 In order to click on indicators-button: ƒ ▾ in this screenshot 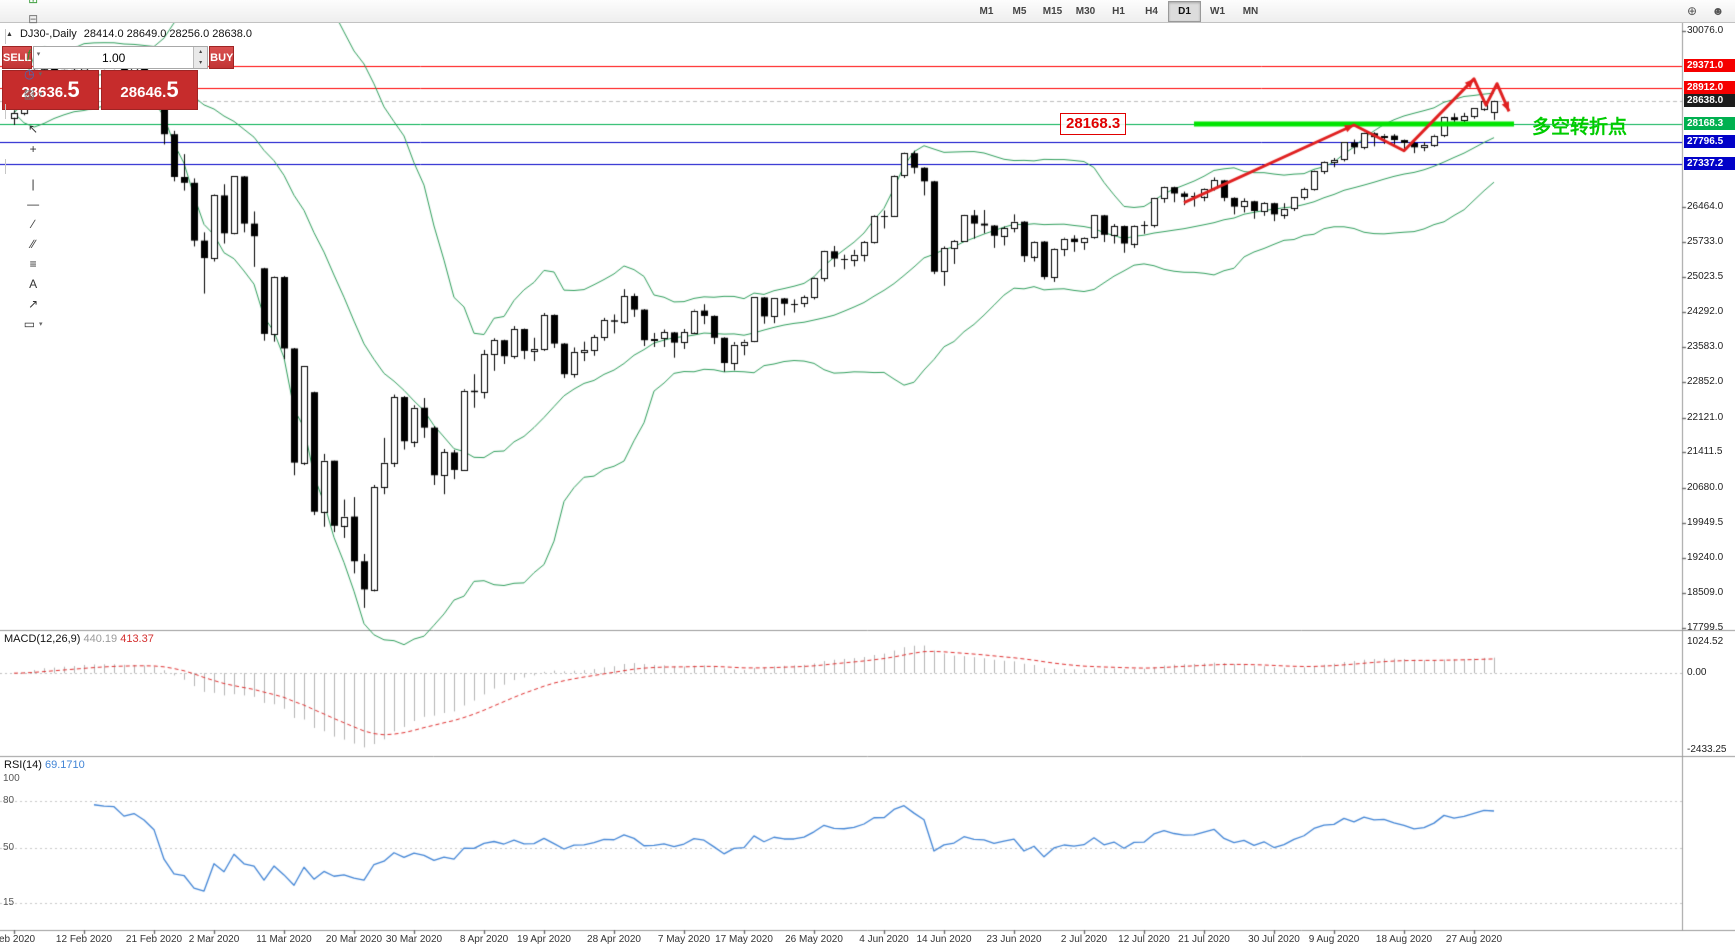, I will do `click(33, 54)`.